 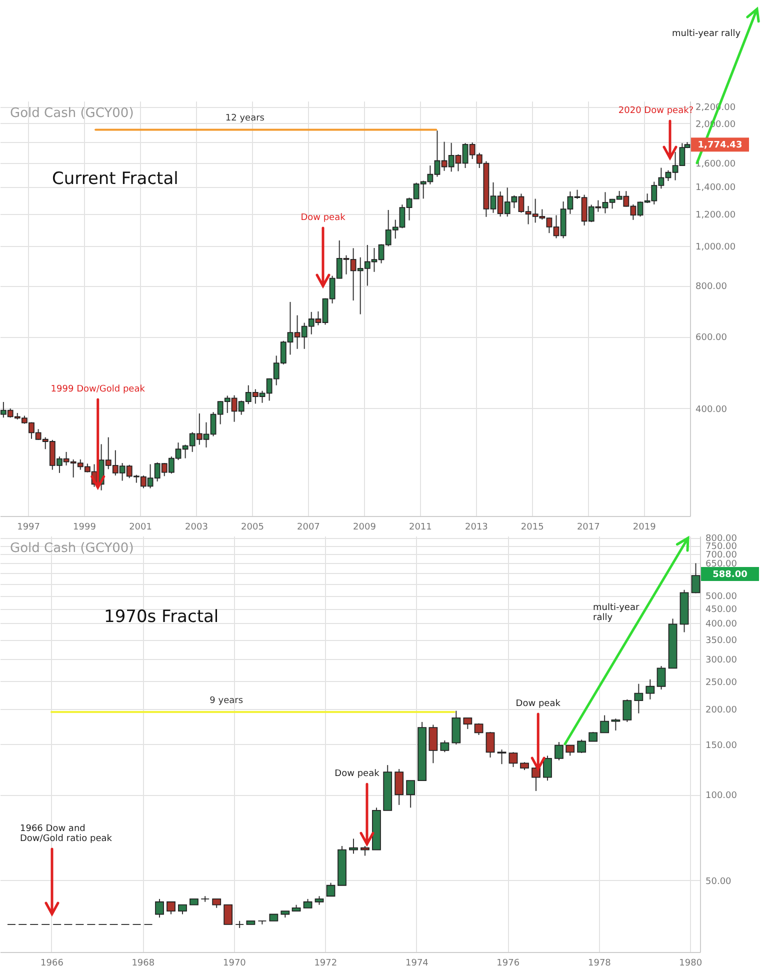 I want to click on y-tick-label: 200.00, so click(x=722, y=710).